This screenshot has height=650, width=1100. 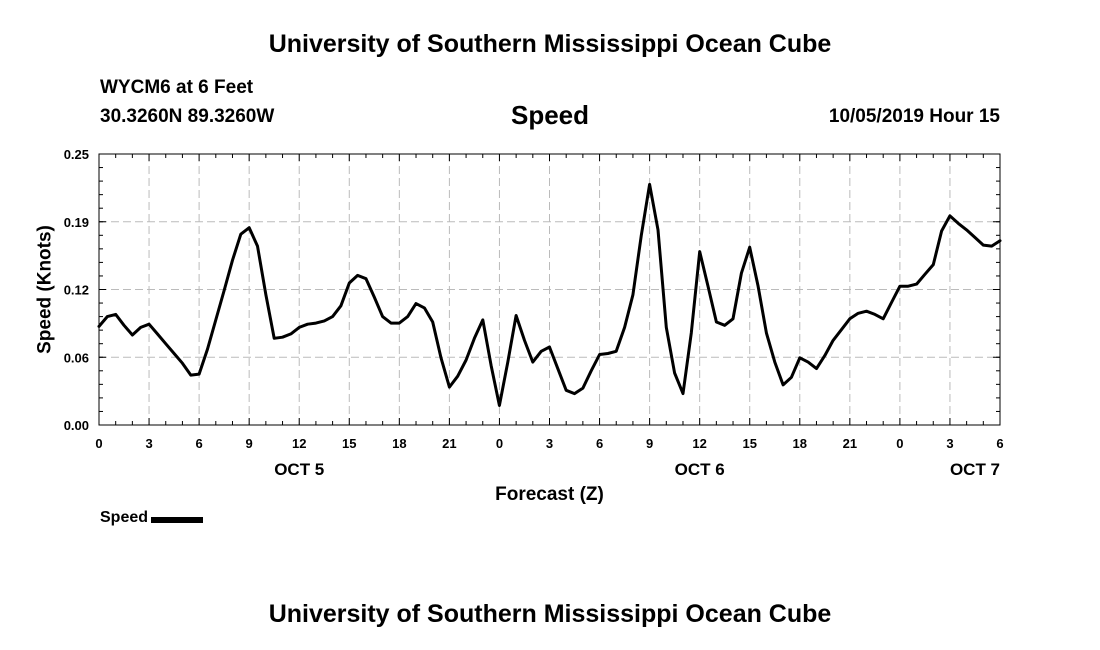 What do you see at coordinates (299, 469) in the screenshot?
I see `day-label: OCT 5` at bounding box center [299, 469].